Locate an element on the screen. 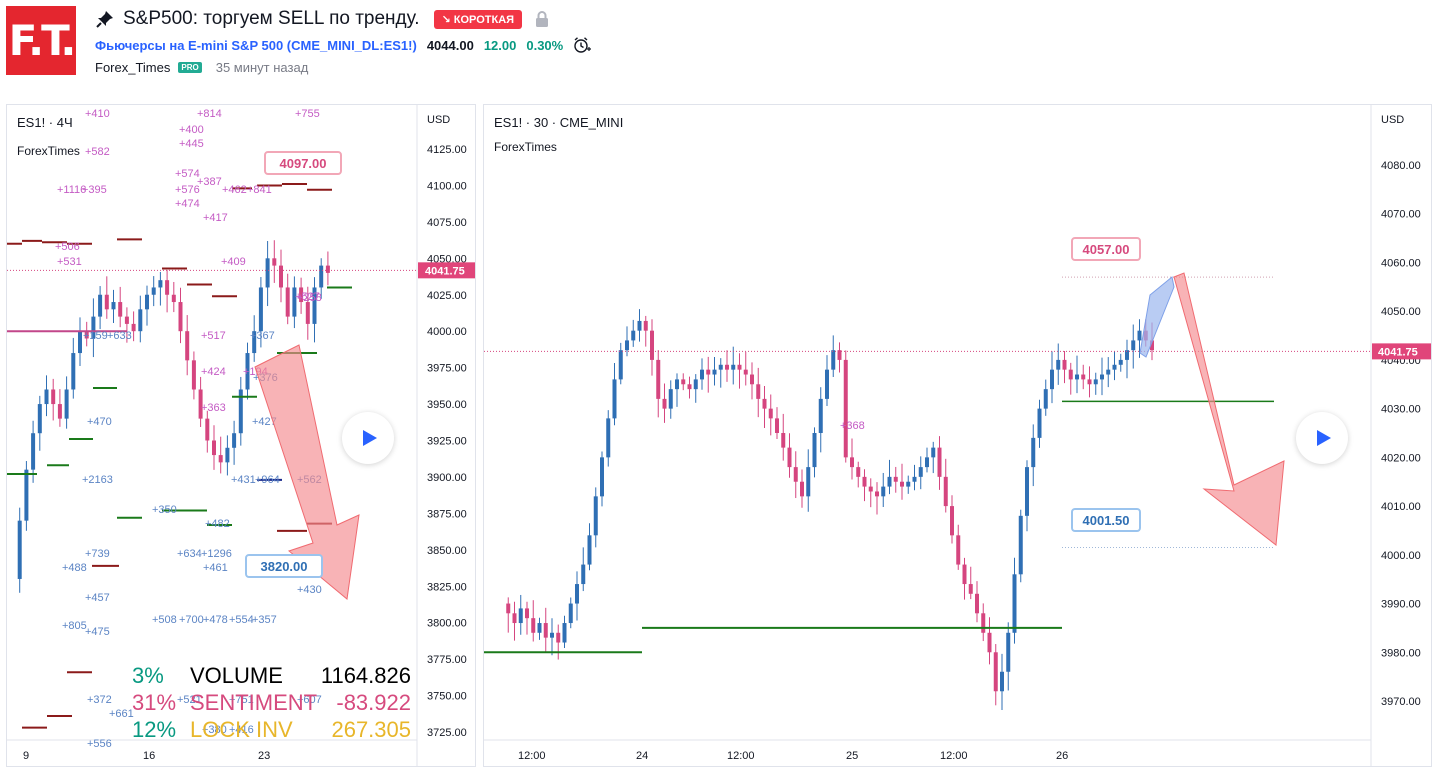 The height and width of the screenshot is (773, 1438). x-tick-label: 12:00 is located at coordinates (741, 756).